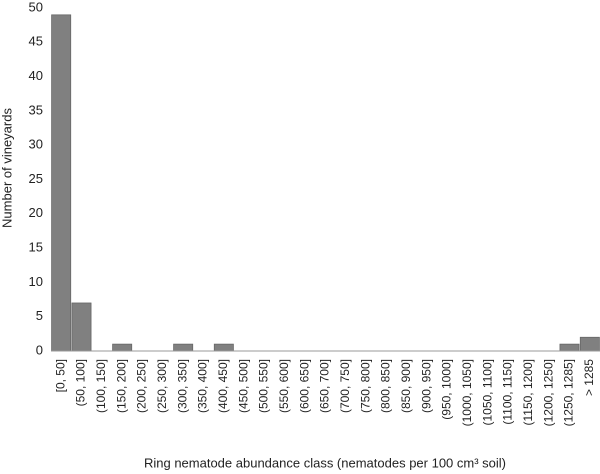 This screenshot has width=600, height=474. What do you see at coordinates (142, 386) in the screenshot?
I see `x-tick-label: (200, 250]` at bounding box center [142, 386].